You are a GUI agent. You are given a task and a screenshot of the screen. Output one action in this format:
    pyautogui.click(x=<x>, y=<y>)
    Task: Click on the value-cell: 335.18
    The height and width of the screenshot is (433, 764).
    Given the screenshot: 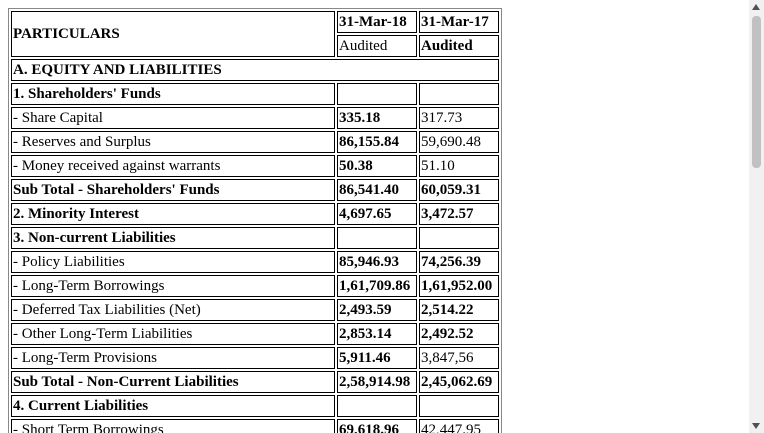 What is the action you would take?
    pyautogui.click(x=377, y=118)
    